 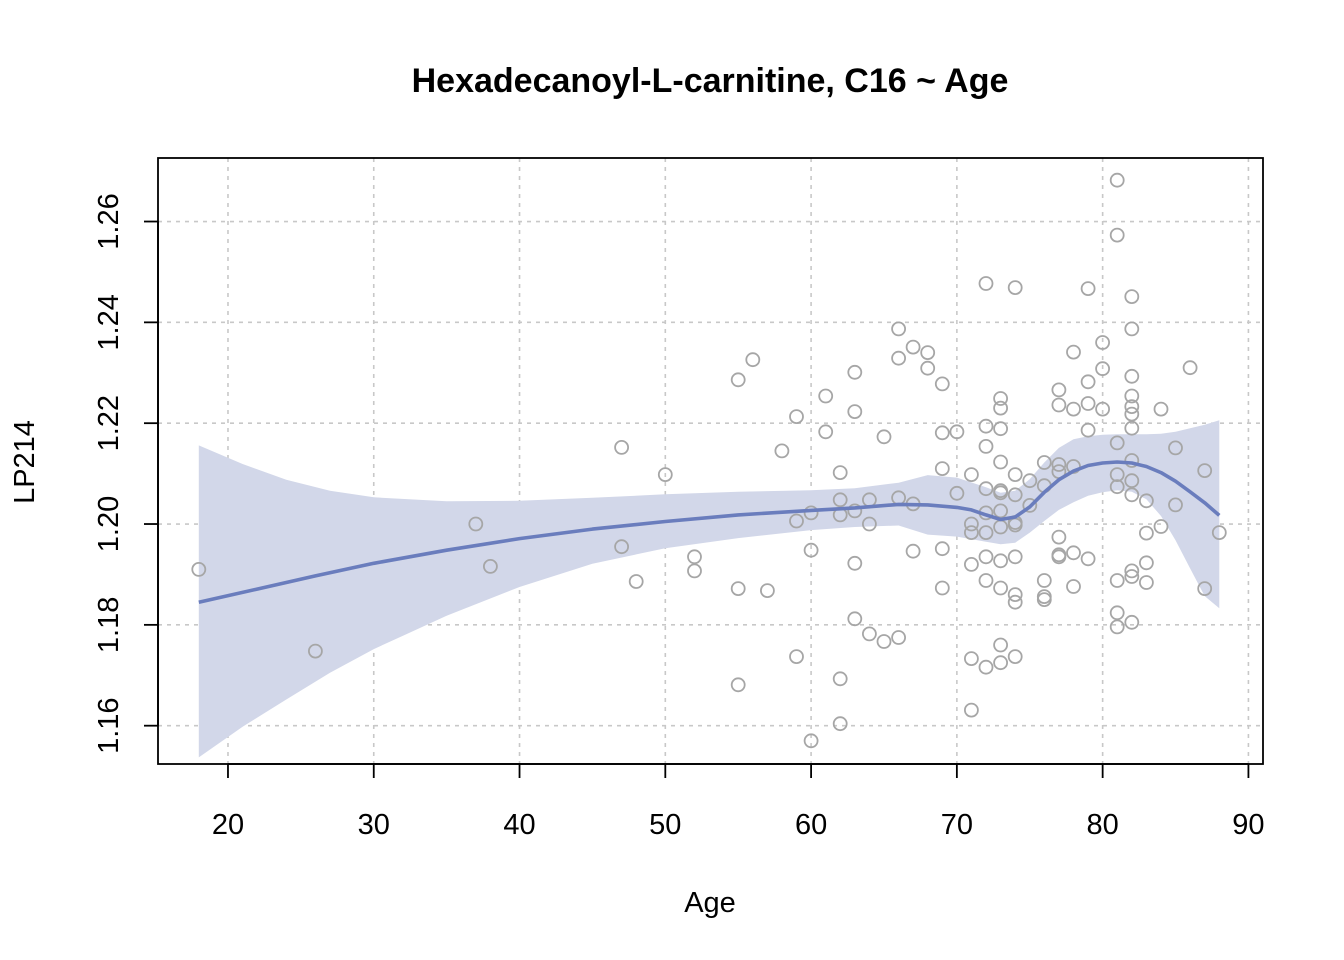 I want to click on y-axis-label: LP214, so click(x=25, y=462).